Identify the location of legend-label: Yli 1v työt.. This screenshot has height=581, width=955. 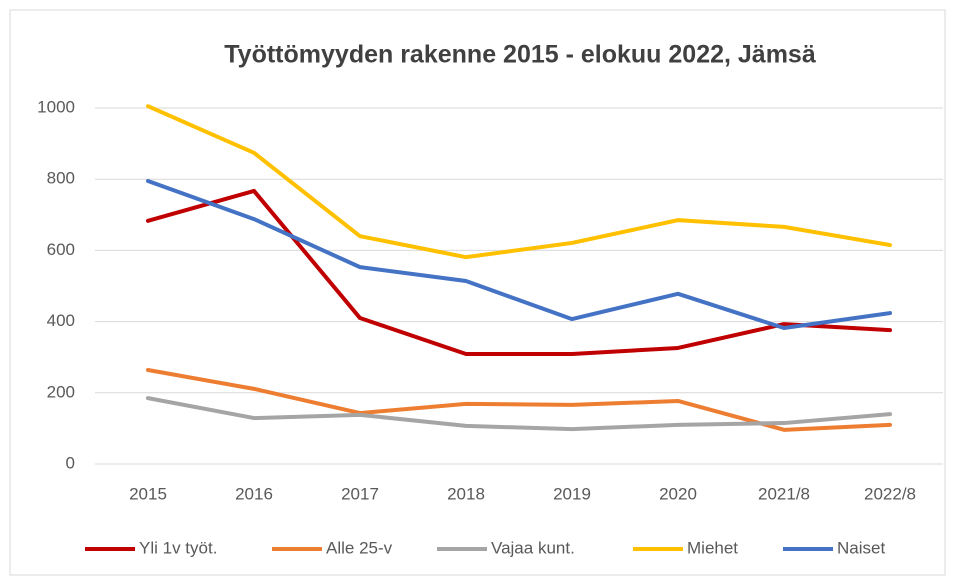
(178, 547).